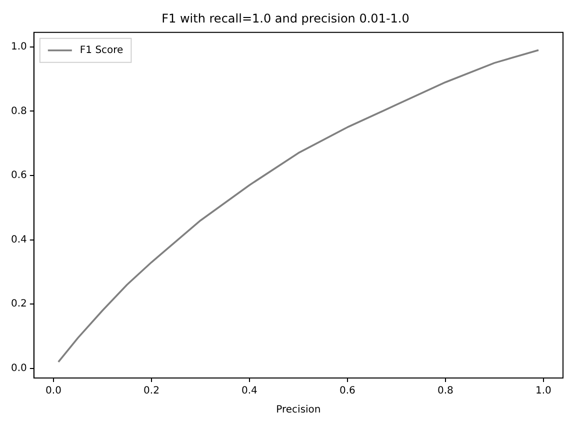  What do you see at coordinates (18, 240) in the screenshot?
I see `y-tick-label: 0.4` at bounding box center [18, 240].